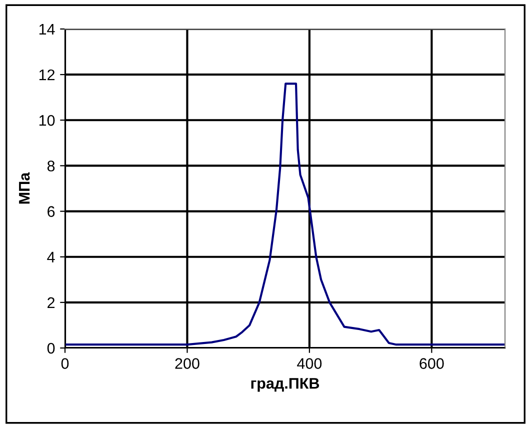  What do you see at coordinates (51, 211) in the screenshot?
I see `y-tick-label: 6` at bounding box center [51, 211].